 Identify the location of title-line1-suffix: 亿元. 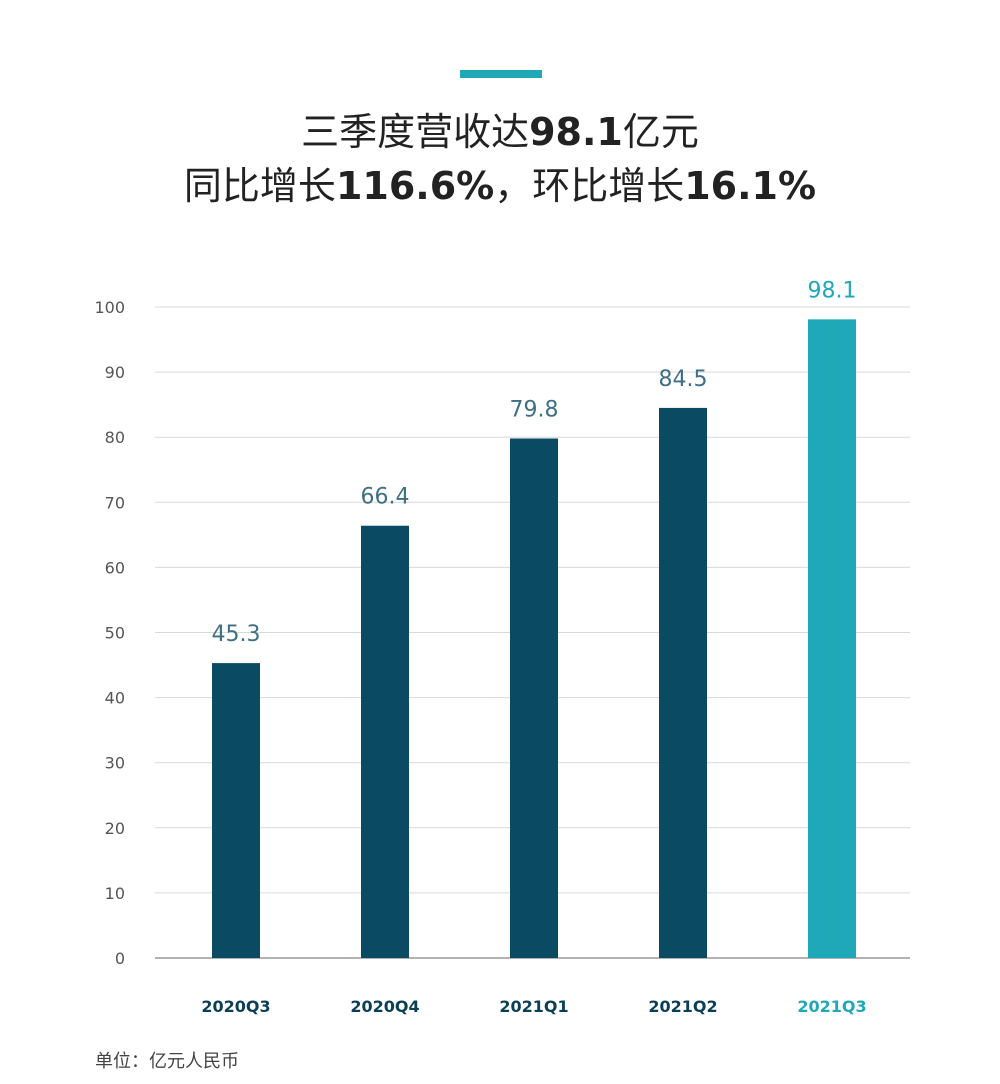
(660, 132).